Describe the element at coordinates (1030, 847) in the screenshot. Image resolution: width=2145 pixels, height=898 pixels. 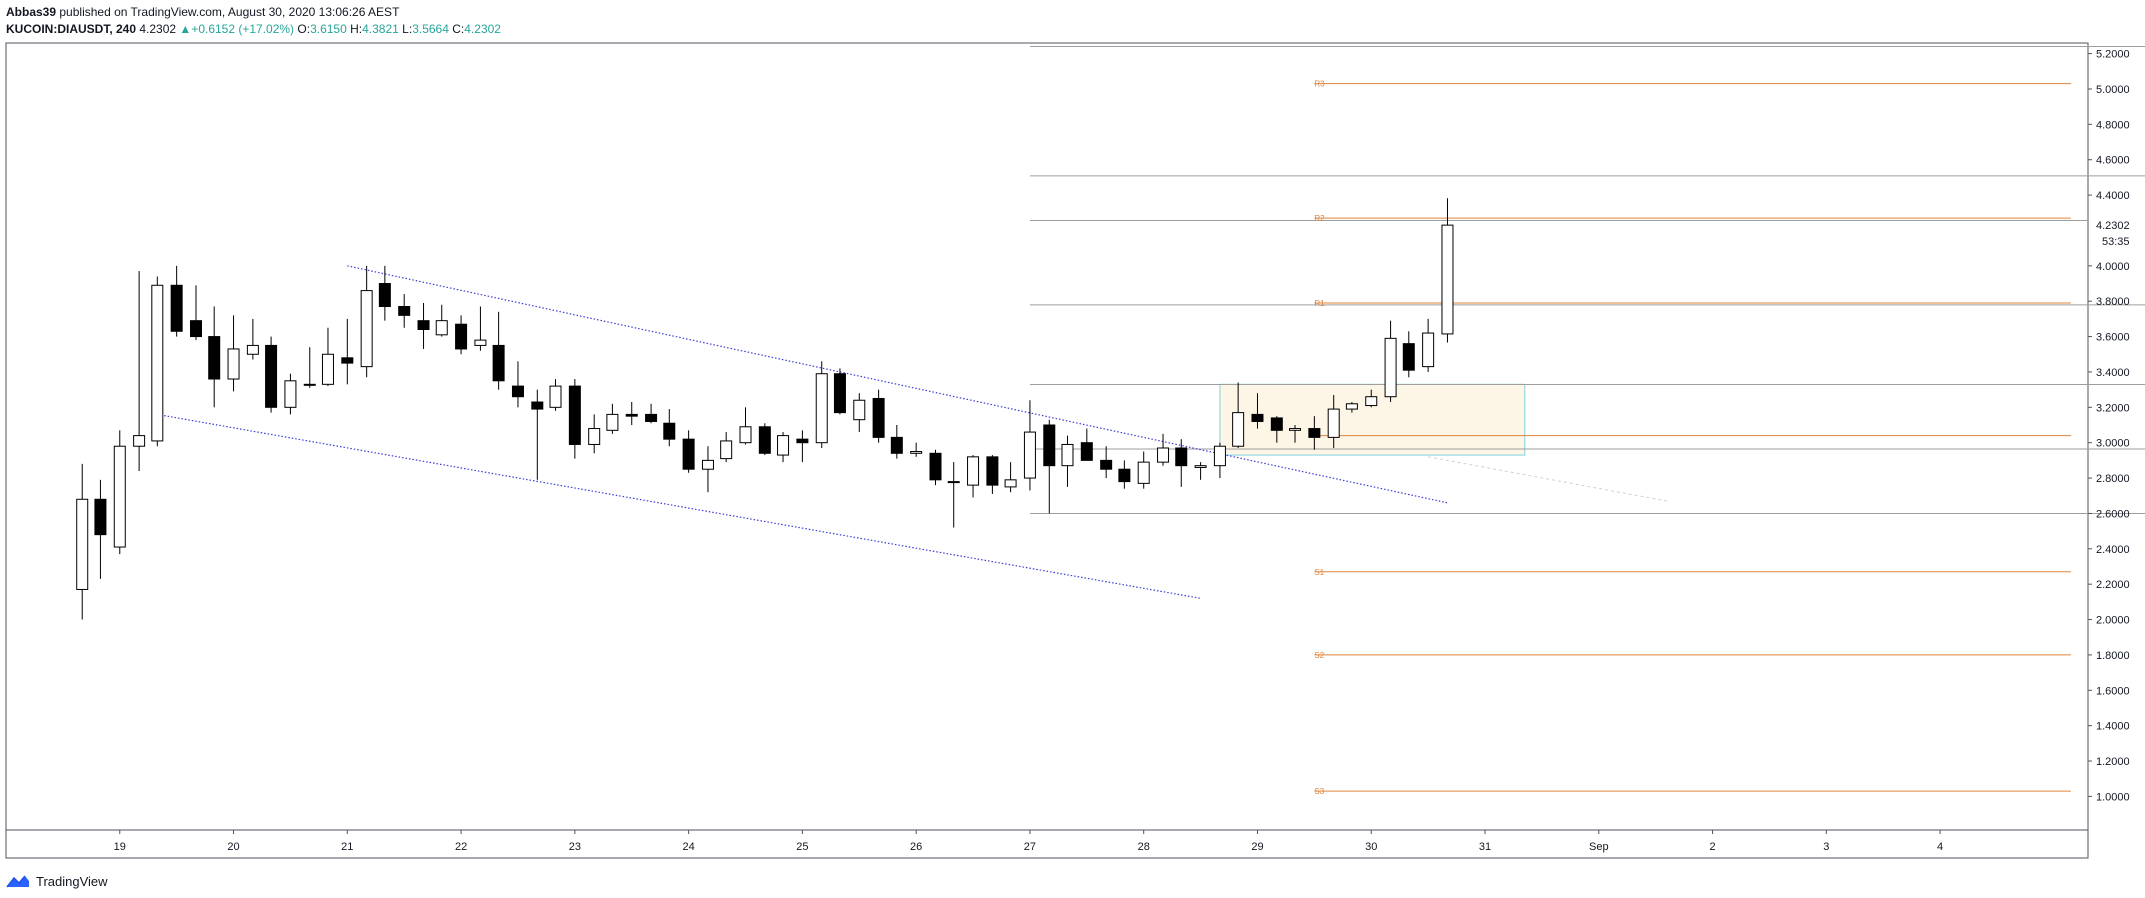
I see `time-tick-label: 27` at that location.